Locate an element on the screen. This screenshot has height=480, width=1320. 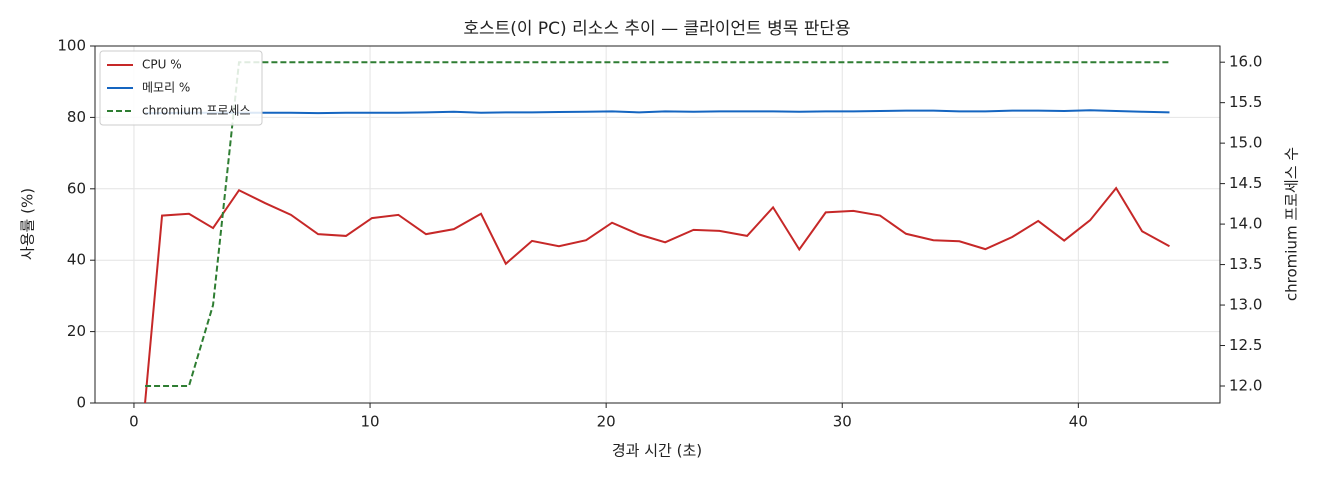
y-tick-label: 100 is located at coordinates (71, 46).